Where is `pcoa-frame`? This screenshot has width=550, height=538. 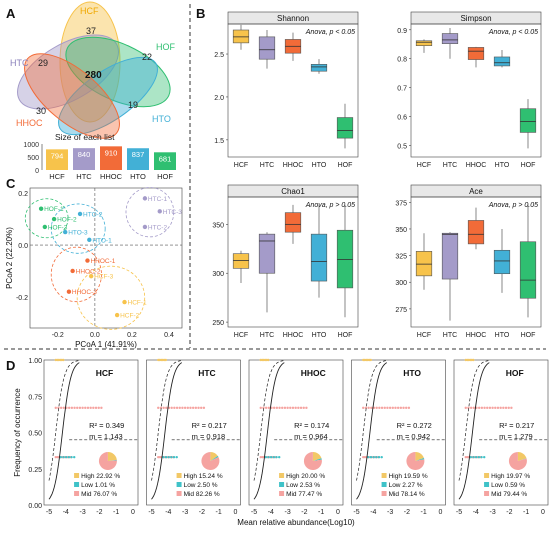 pcoa-frame is located at coordinates (106, 258).